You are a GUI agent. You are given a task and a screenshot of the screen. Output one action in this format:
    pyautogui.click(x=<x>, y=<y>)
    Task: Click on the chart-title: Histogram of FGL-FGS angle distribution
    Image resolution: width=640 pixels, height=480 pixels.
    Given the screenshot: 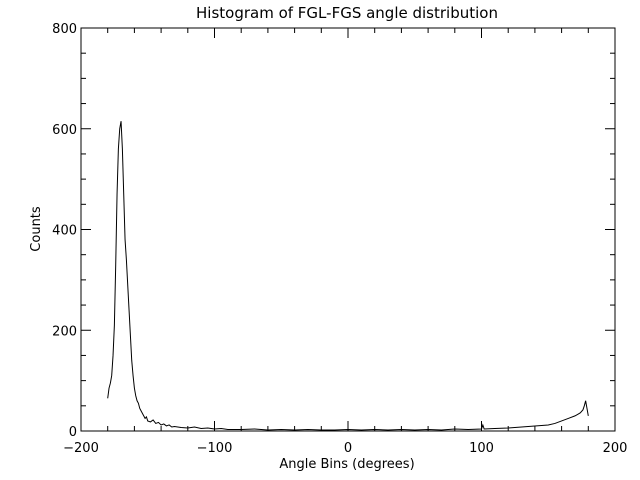 What is the action you would take?
    pyautogui.click(x=347, y=13)
    